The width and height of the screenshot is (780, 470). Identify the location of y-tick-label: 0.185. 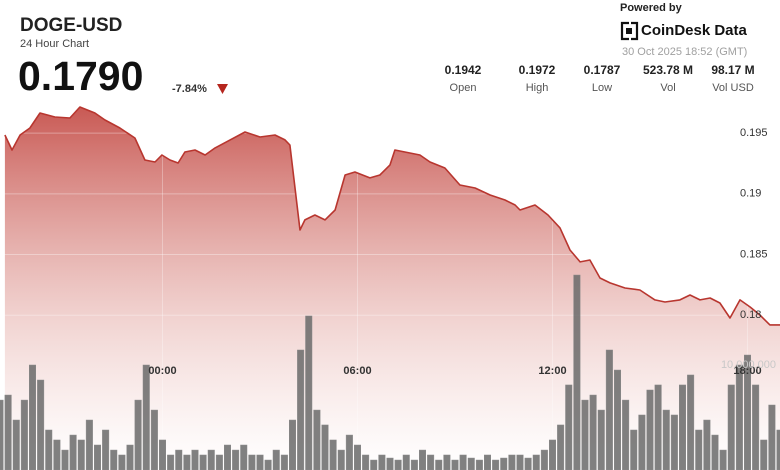
(754, 254).